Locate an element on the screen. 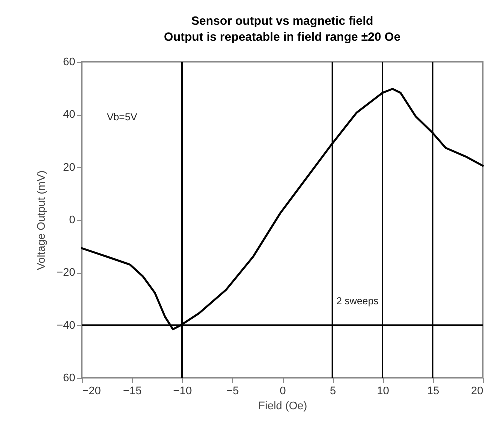  y-axis-title: Voltage Output (mV) is located at coordinates (42, 220).